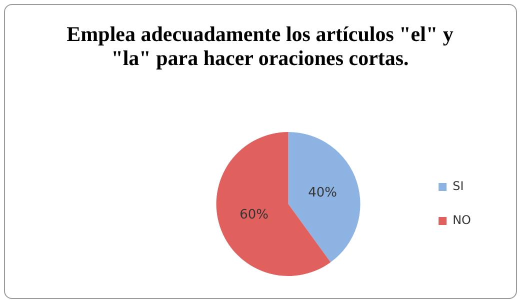 The image size is (521, 303). Describe the element at coordinates (260, 46) in the screenshot. I see `chart-title: Emplea adecuadamente los artículos "el" y "la" para hacer oraciones cortas.` at that location.